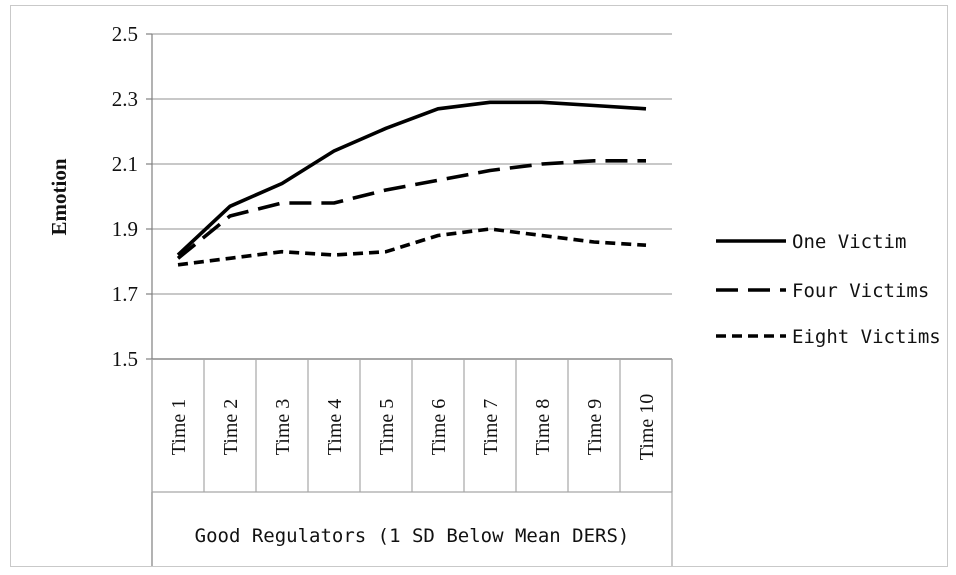 The height and width of the screenshot is (575, 956). I want to click on series-line-eight-victims, so click(412, 247).